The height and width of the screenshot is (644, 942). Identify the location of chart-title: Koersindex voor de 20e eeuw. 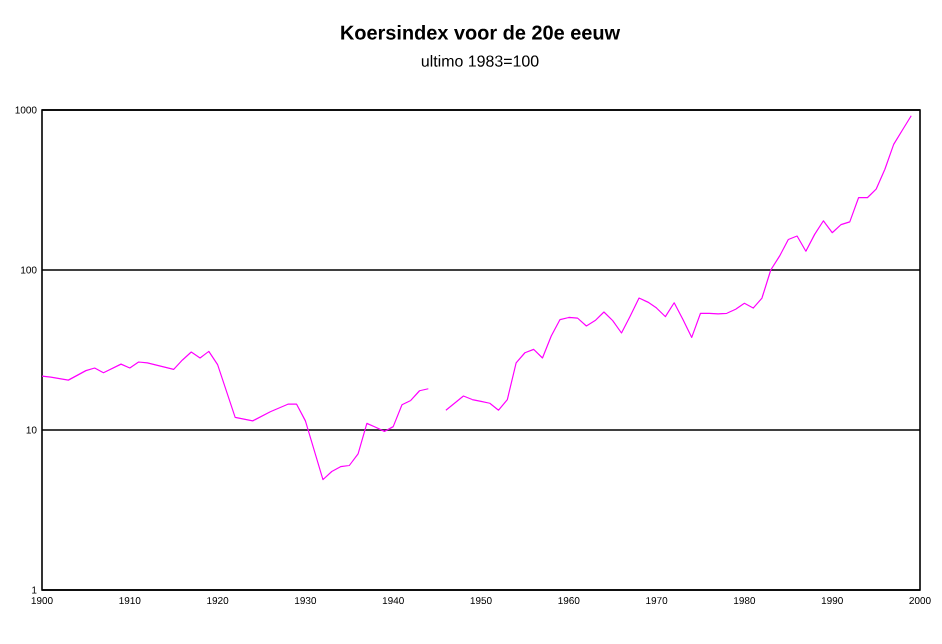
(481, 32).